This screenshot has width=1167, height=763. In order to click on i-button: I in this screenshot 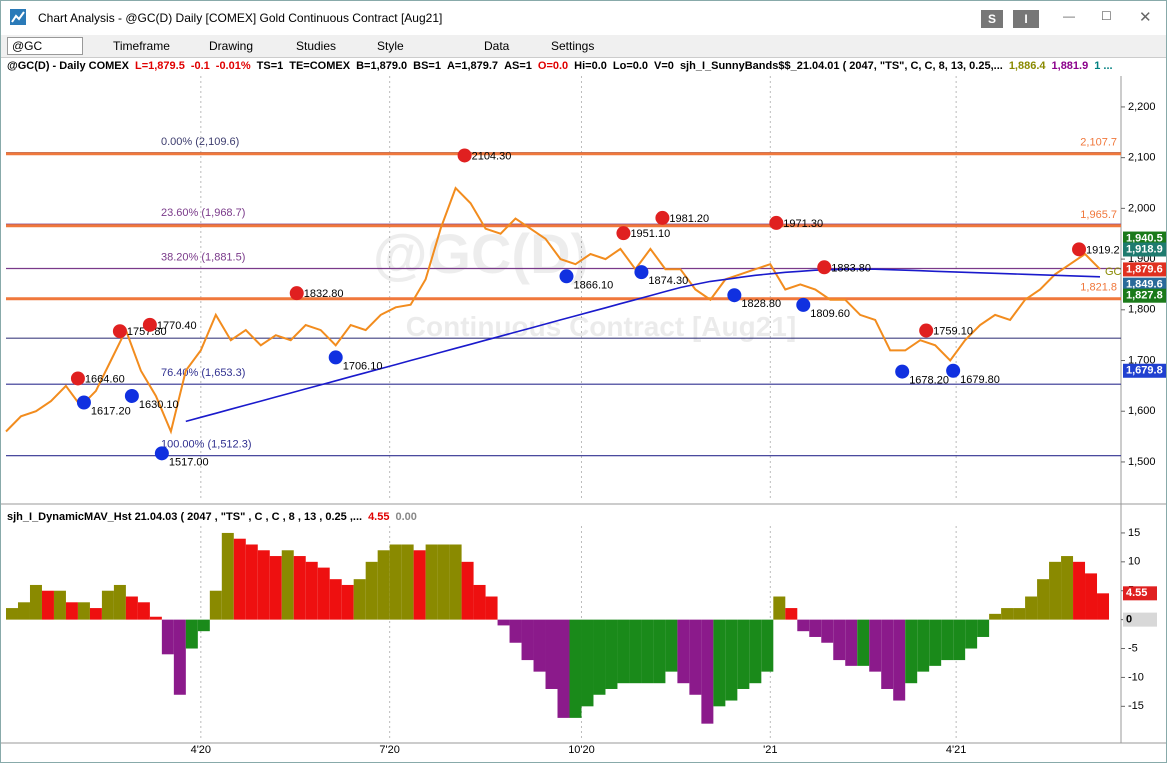, I will do `click(1026, 19)`.